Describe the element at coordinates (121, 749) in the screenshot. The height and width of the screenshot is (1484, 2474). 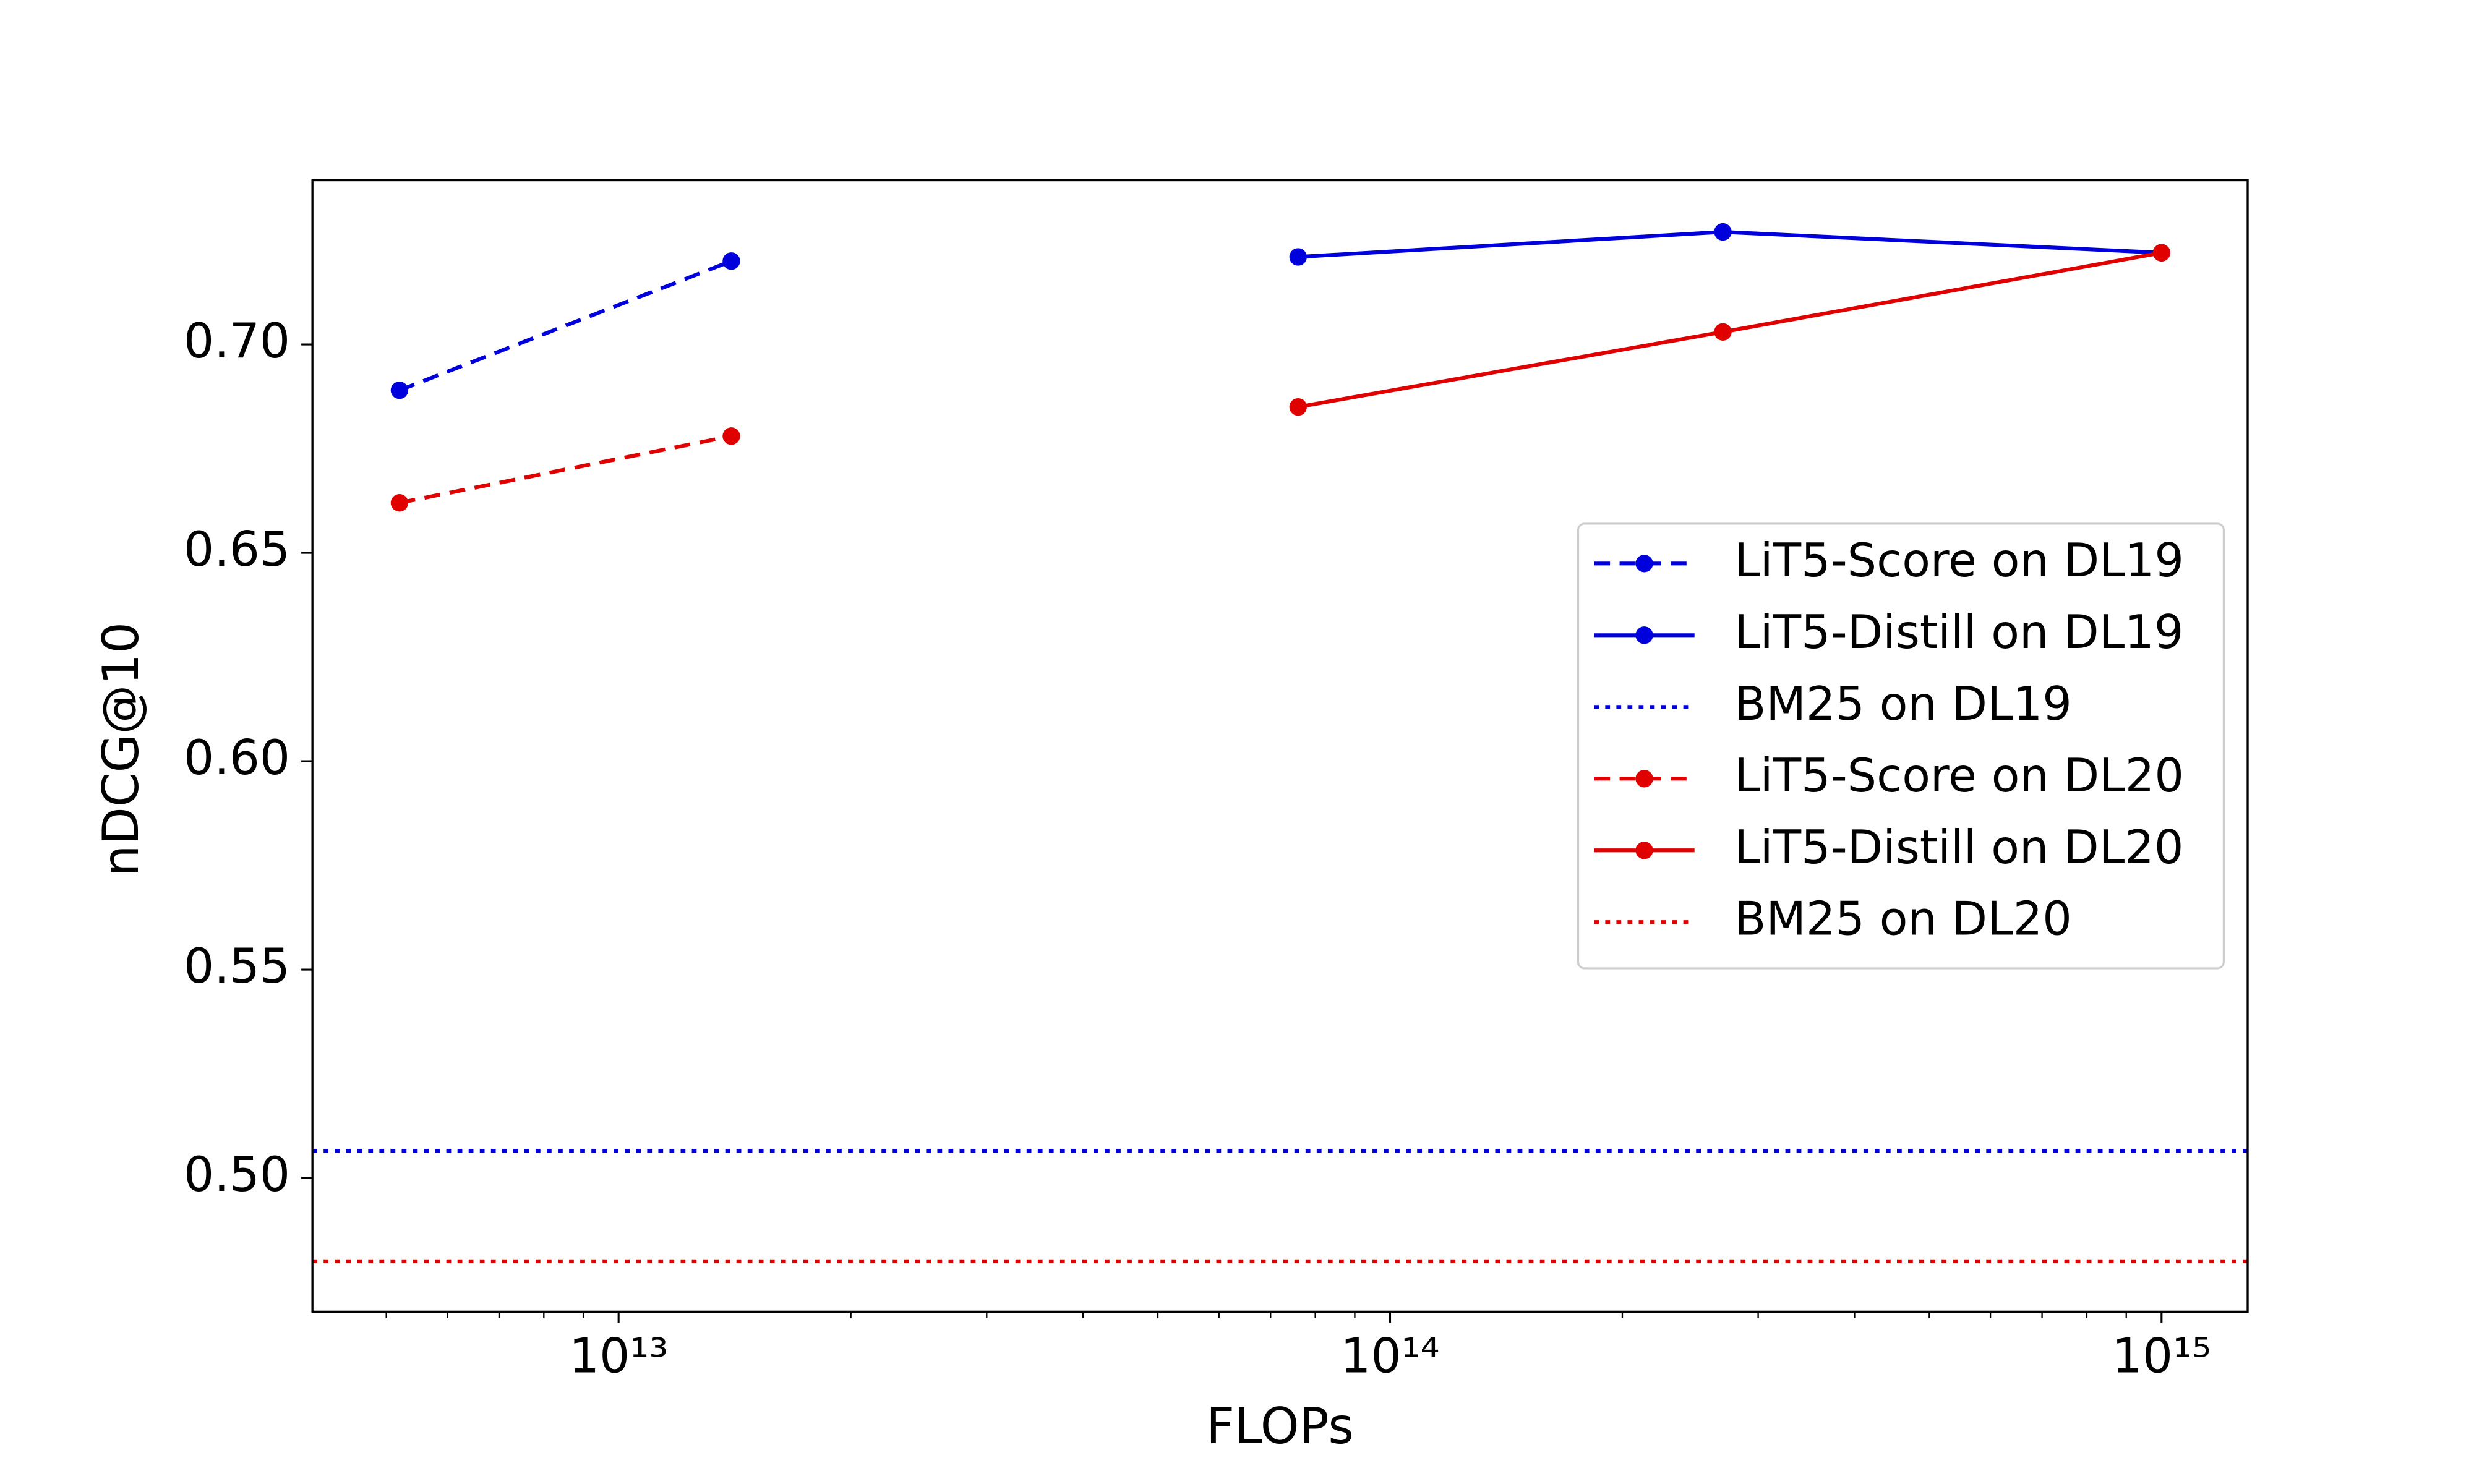
I see `y-axis-label: nDCG@10` at that location.